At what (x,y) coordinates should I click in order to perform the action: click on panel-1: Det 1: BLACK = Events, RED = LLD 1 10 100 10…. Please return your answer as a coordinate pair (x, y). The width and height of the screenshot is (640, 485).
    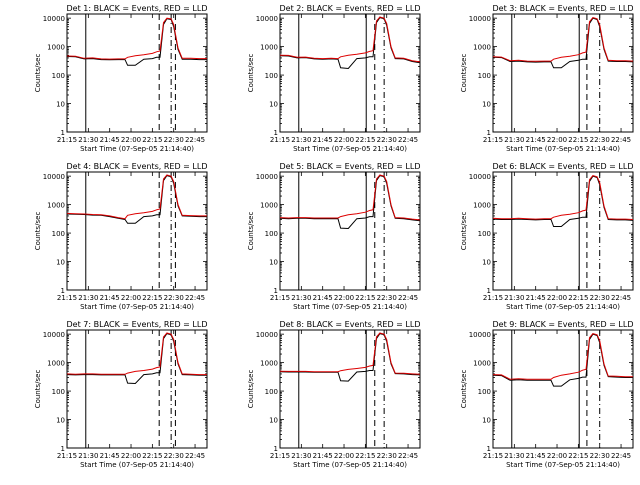
    Looking at the image, I should click on (121, 78).